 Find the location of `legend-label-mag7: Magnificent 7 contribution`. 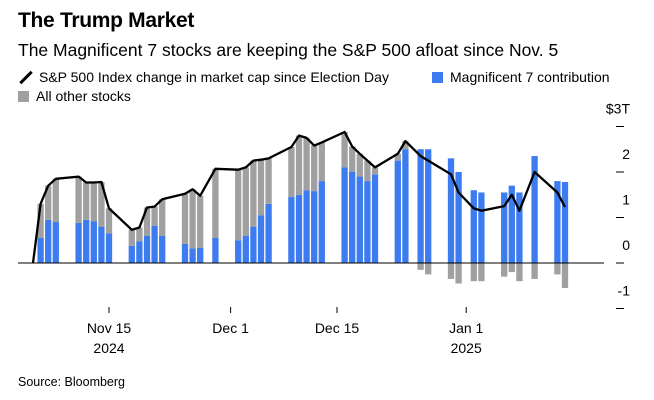

legend-label-mag7: Magnificent 7 contribution is located at coordinates (530, 77).